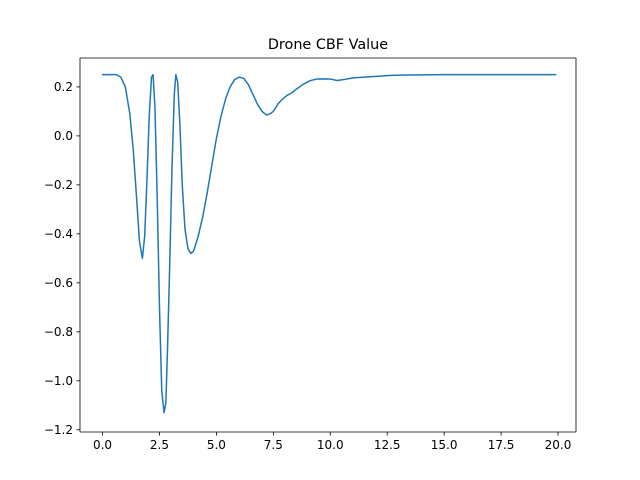  Describe the element at coordinates (58, 283) in the screenshot. I see `y-tick-label: −0.6` at that location.